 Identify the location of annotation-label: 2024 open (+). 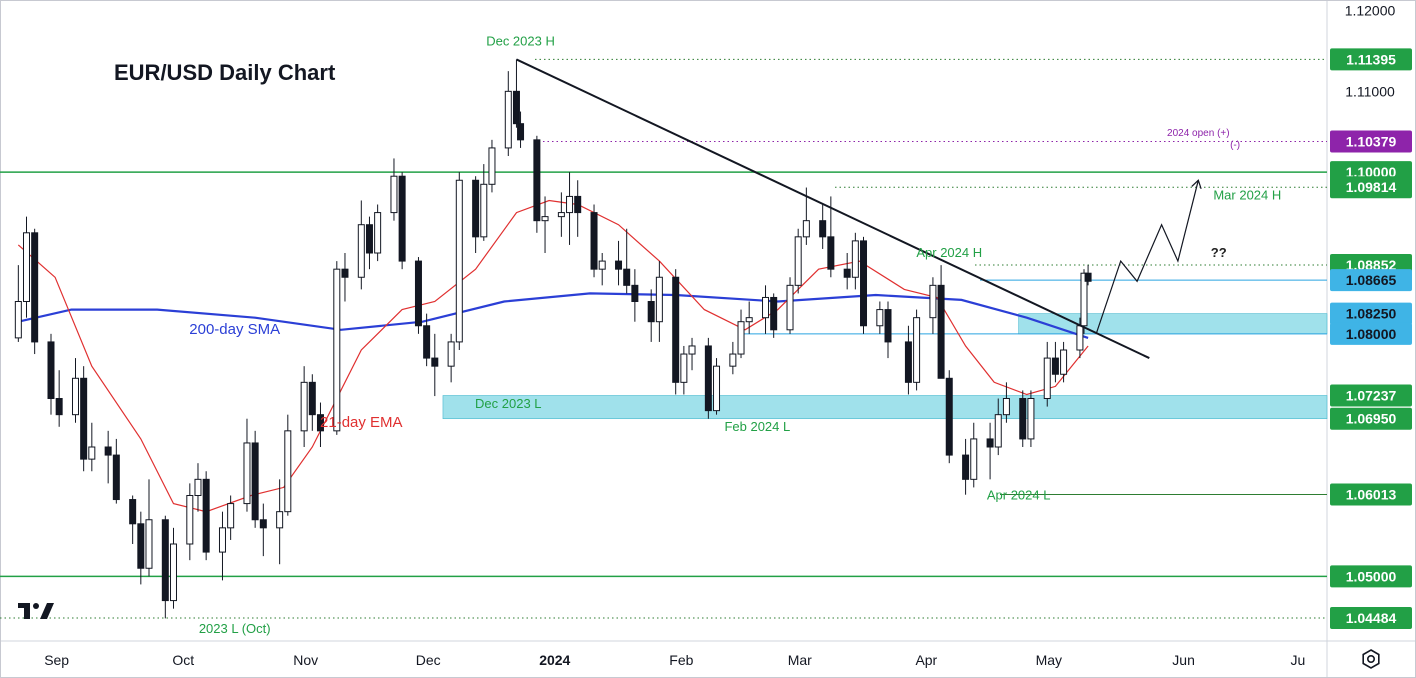
(1198, 133).